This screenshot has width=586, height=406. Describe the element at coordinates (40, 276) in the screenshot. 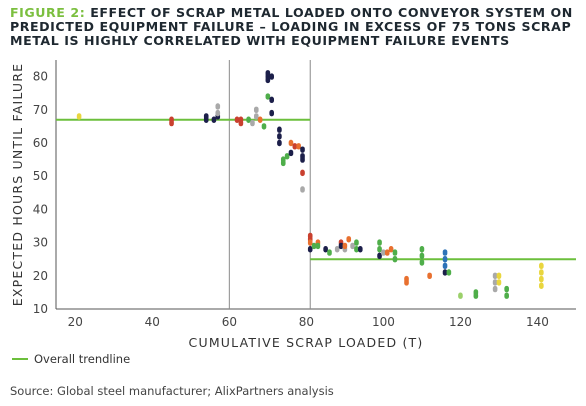

I see `y-tick-label: 20` at that location.